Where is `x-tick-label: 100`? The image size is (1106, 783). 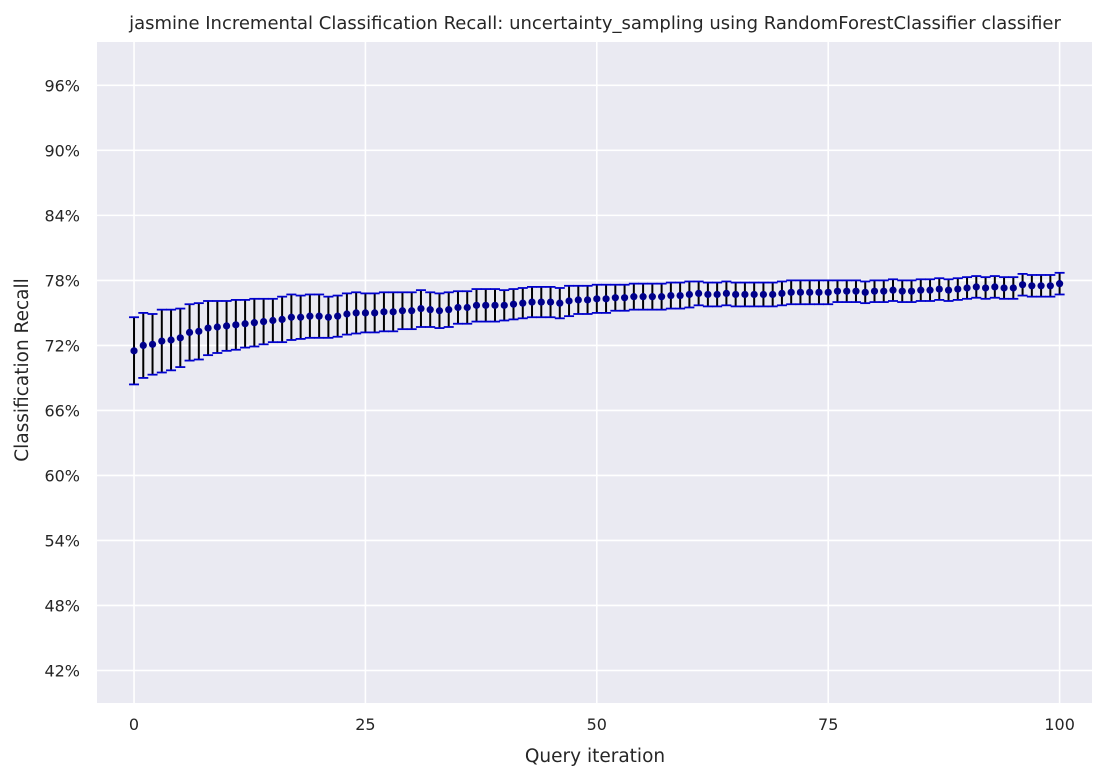 x-tick-label: 100 is located at coordinates (1059, 724).